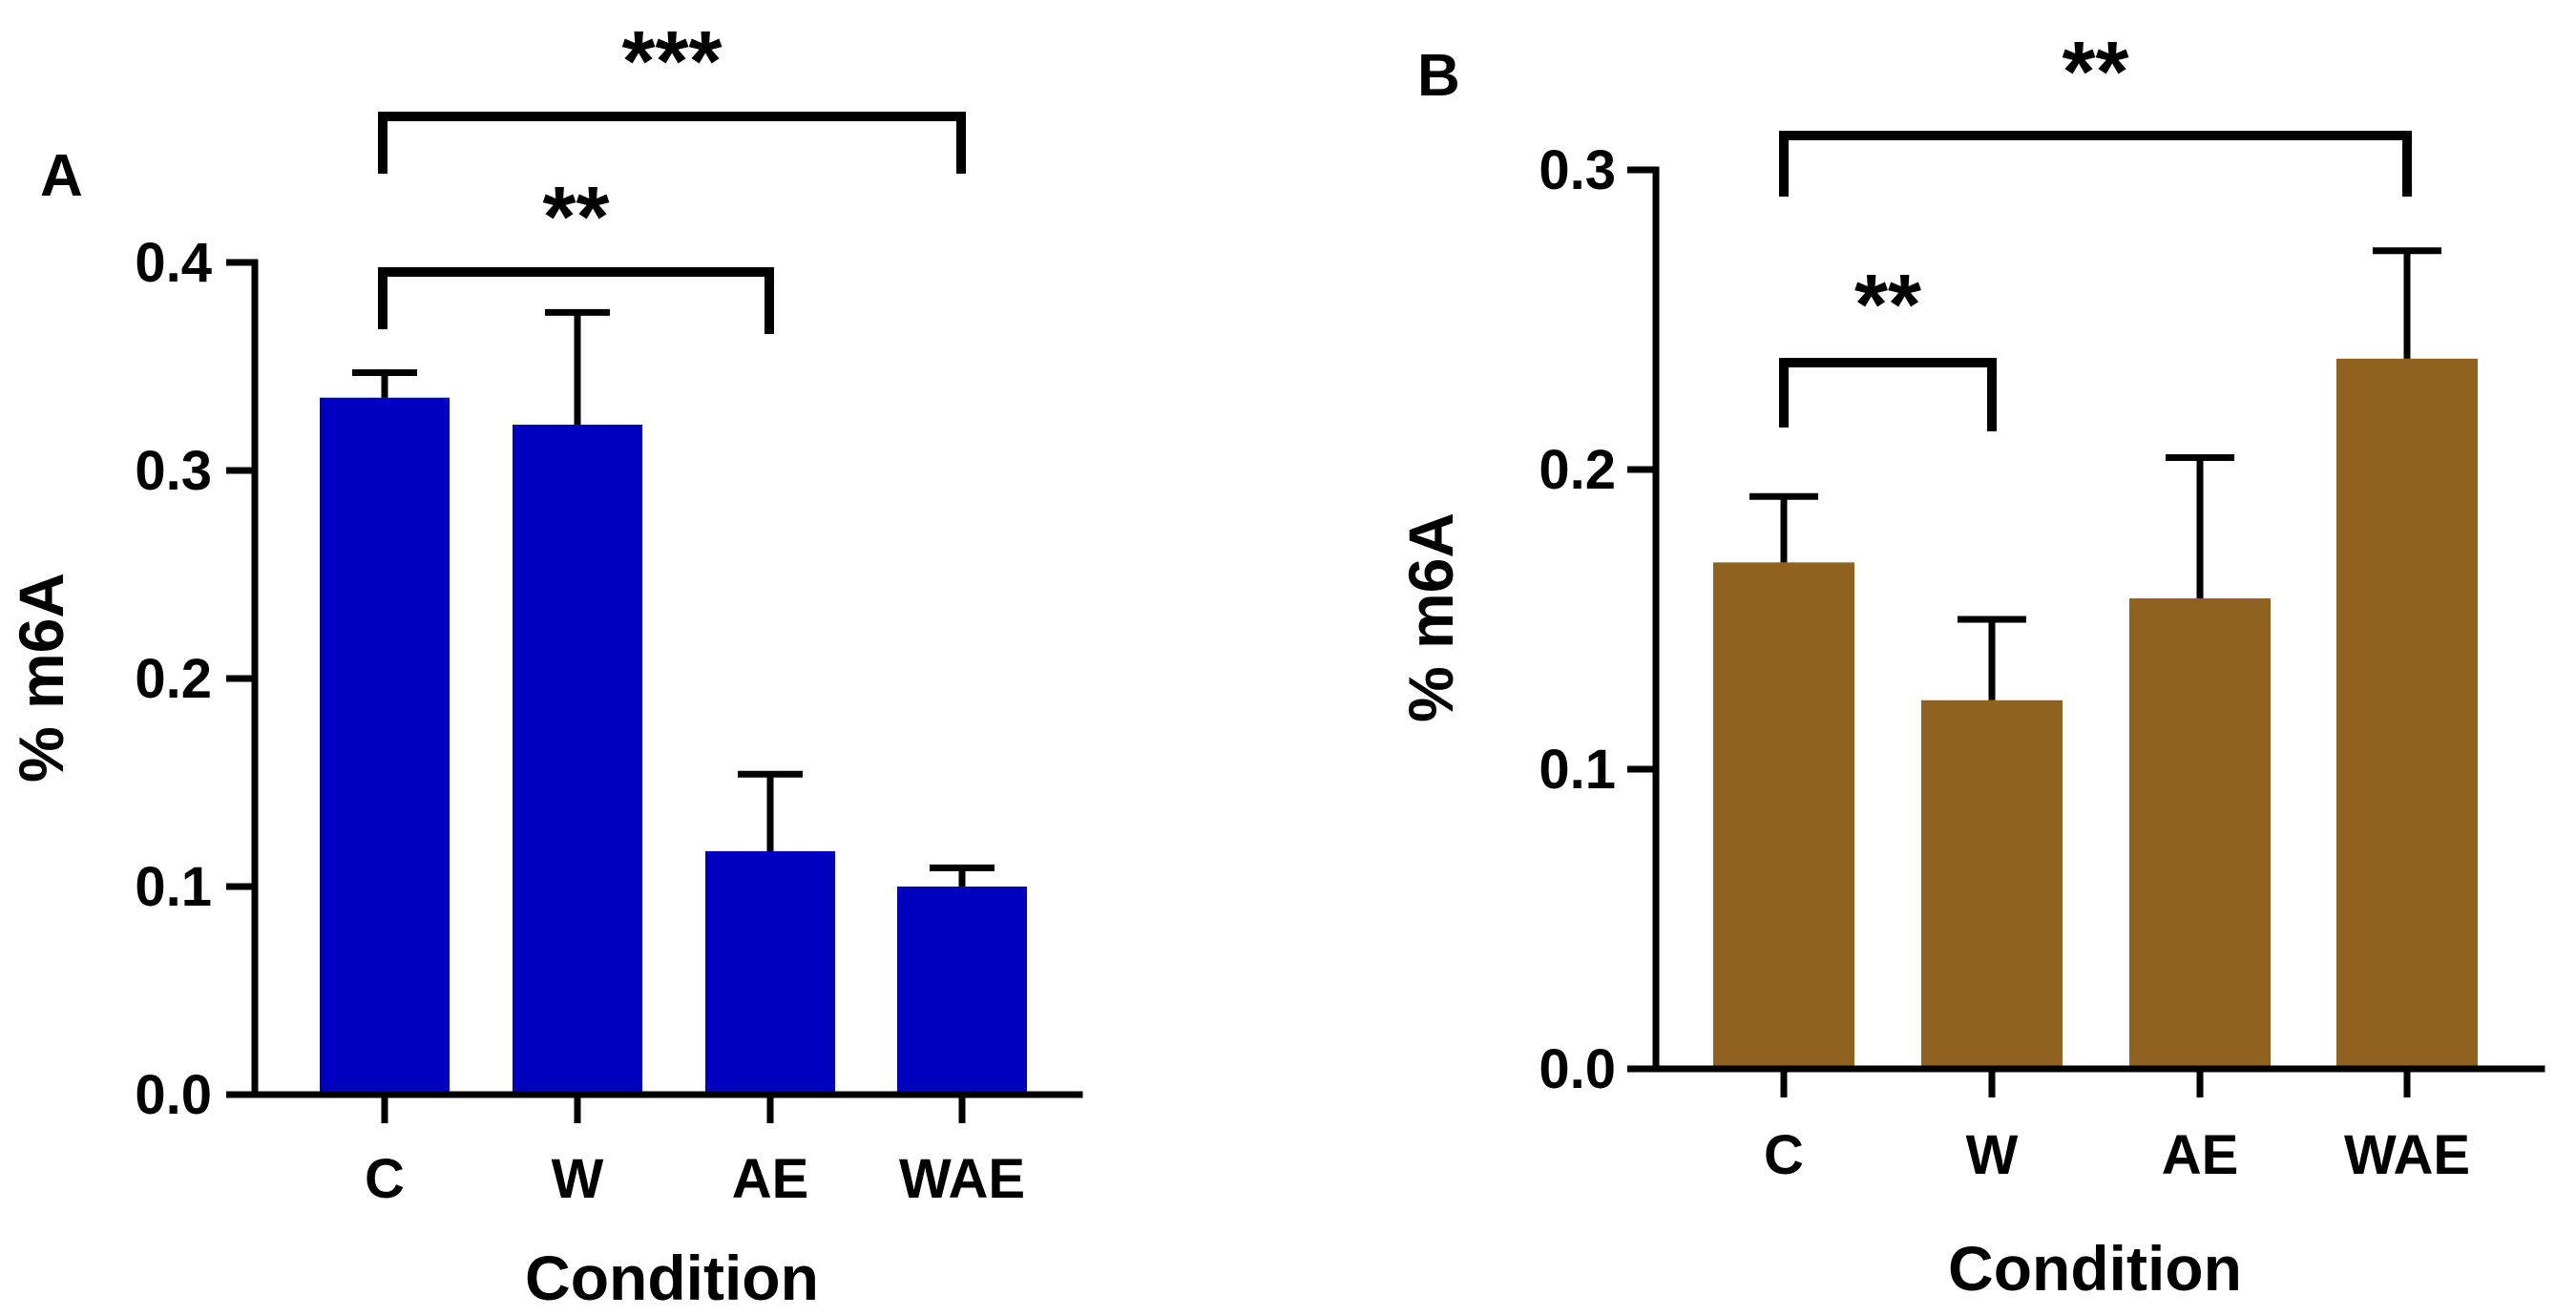  Describe the element at coordinates (173, 679) in the screenshot. I see `panel-a-y-tick-label: 0.2` at that location.